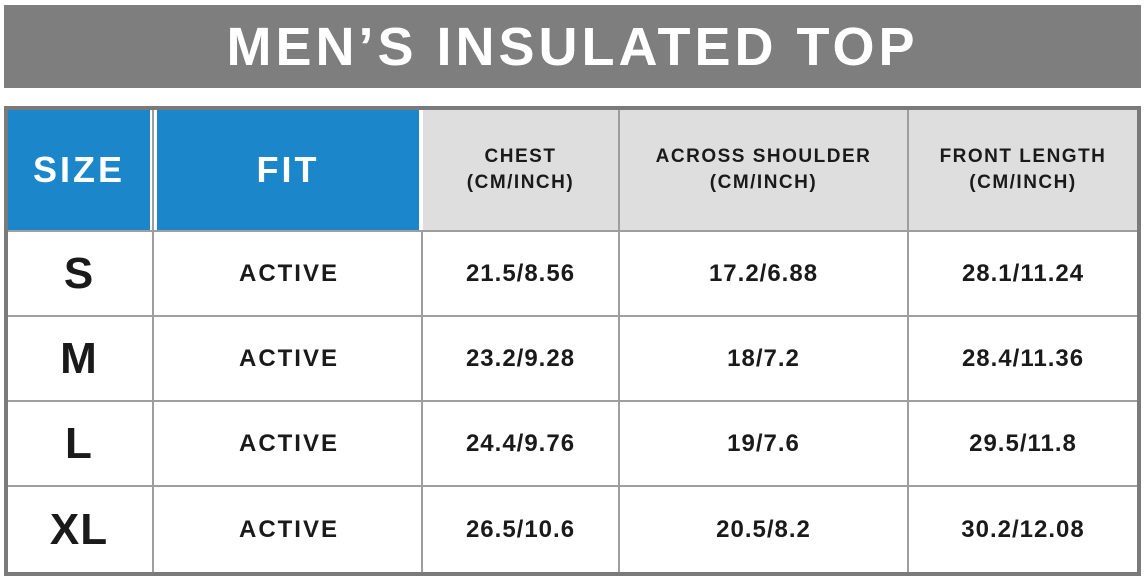  Describe the element at coordinates (763, 157) in the screenshot. I see `column-header-label: ACROSS SHOULDER` at that location.